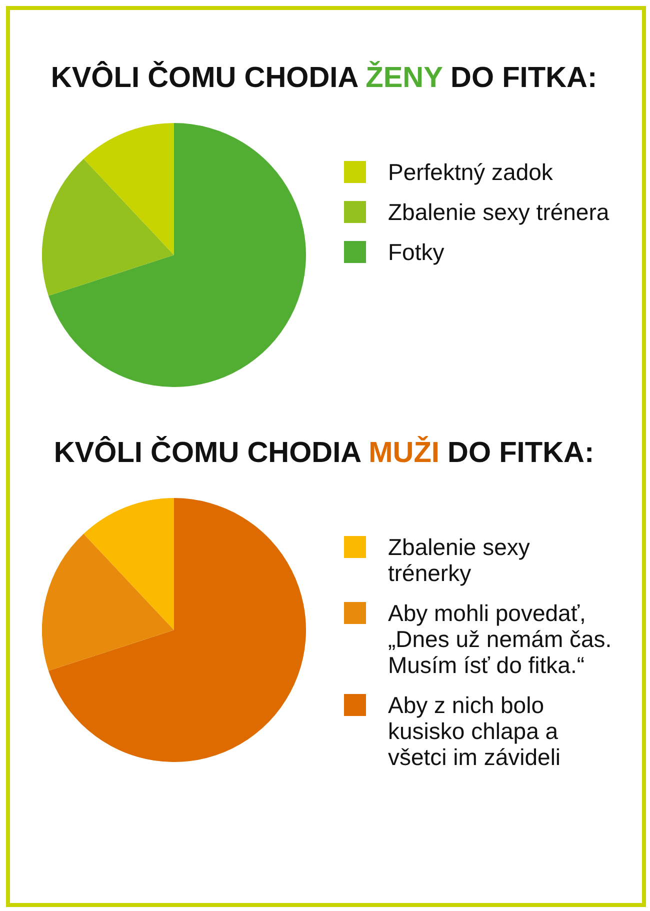 The height and width of the screenshot is (911, 650). I want to click on legend-label: Perfektný zadok, so click(470, 172).